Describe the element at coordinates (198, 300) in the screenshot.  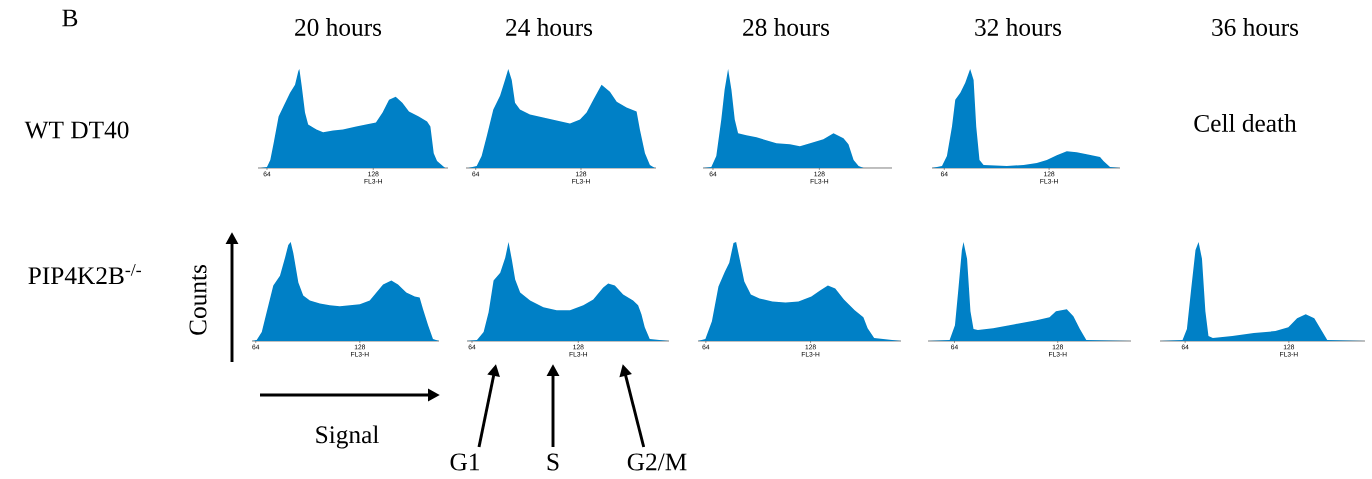
I see `y-axis-title: Counts` at that location.